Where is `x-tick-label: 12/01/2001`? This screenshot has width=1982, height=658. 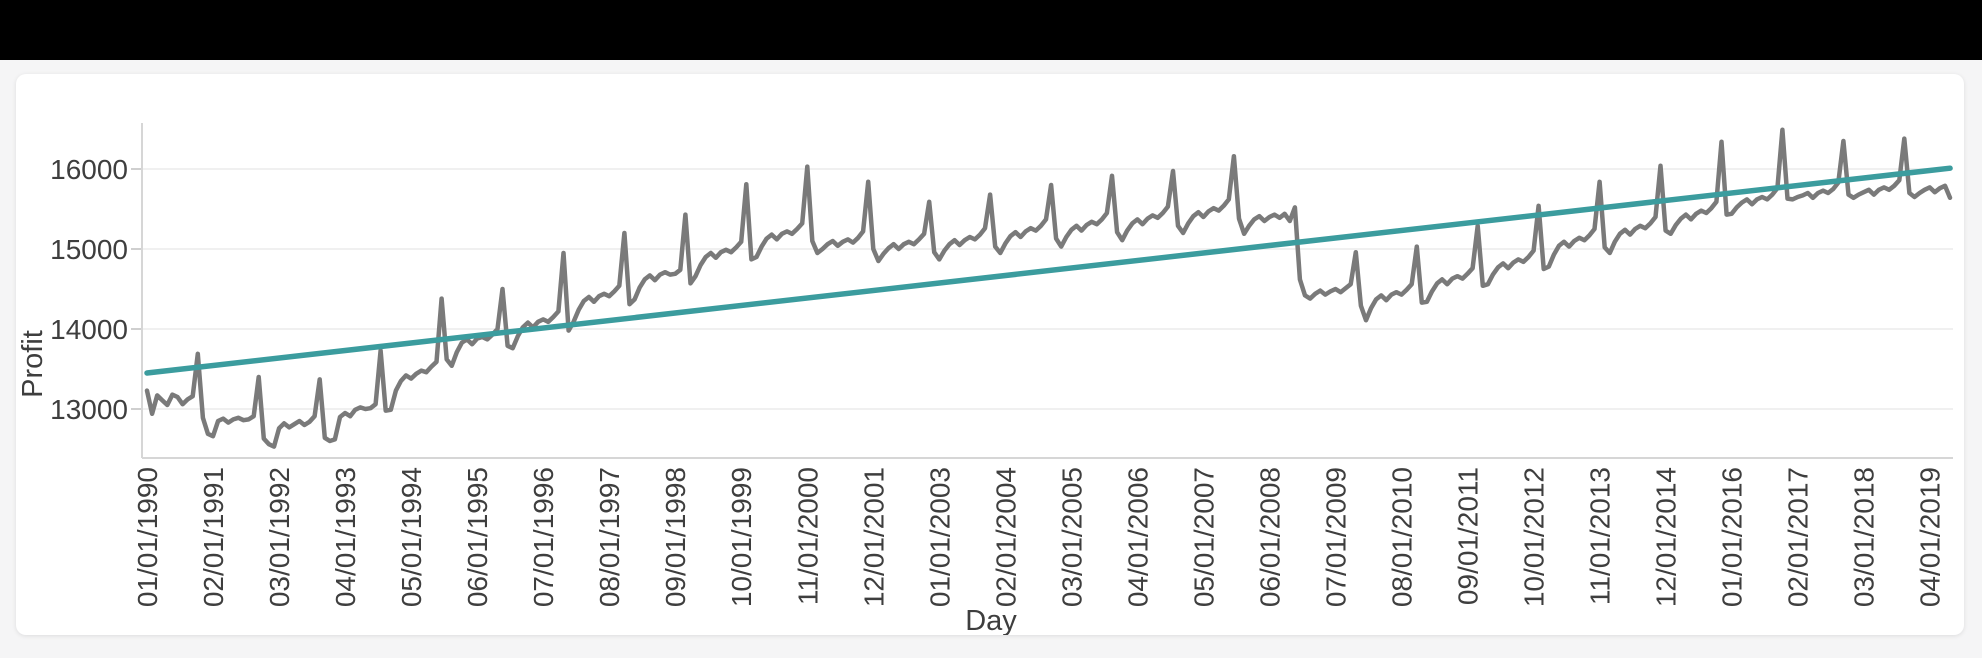 x-tick-label: 12/01/2001 is located at coordinates (873, 537).